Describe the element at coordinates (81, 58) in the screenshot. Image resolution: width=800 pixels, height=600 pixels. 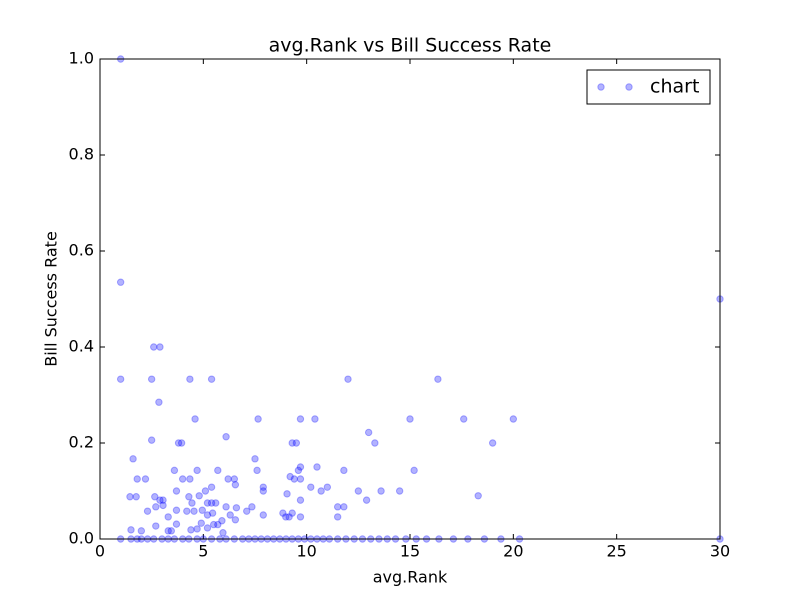
I see `y-tick-label: 1.0` at that location.